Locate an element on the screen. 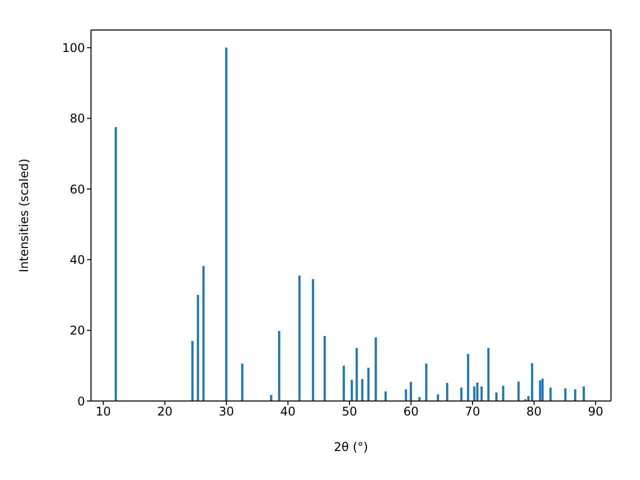 The width and height of the screenshot is (640, 480). y-tick-label: 60 is located at coordinates (77, 189).